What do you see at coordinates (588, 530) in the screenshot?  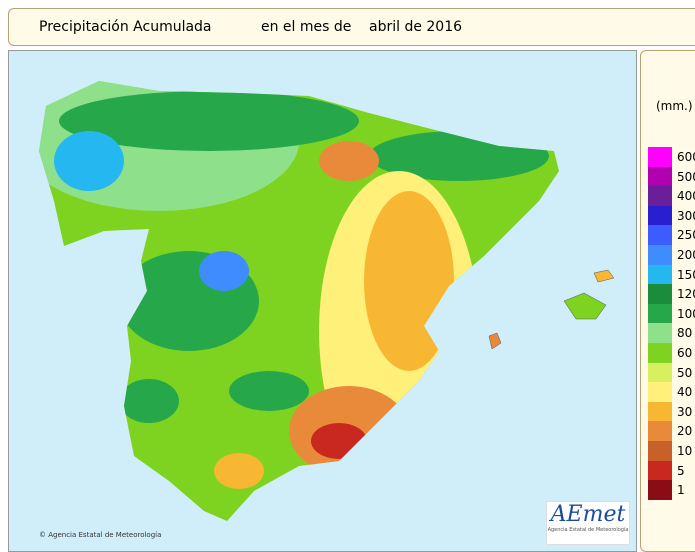 I see `logo-subtitle: Agencia Estatal de Meteorología` at bounding box center [588, 530].